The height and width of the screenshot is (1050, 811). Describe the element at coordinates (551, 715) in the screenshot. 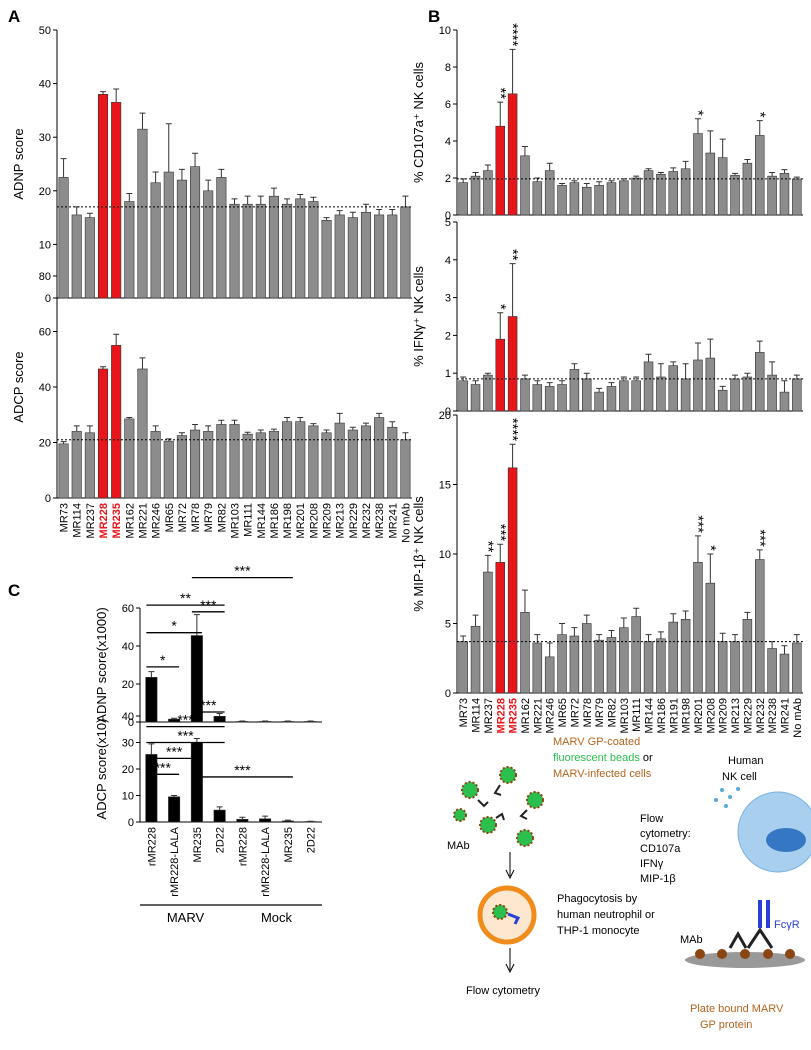

I see `x-tick-label: MR246` at that location.